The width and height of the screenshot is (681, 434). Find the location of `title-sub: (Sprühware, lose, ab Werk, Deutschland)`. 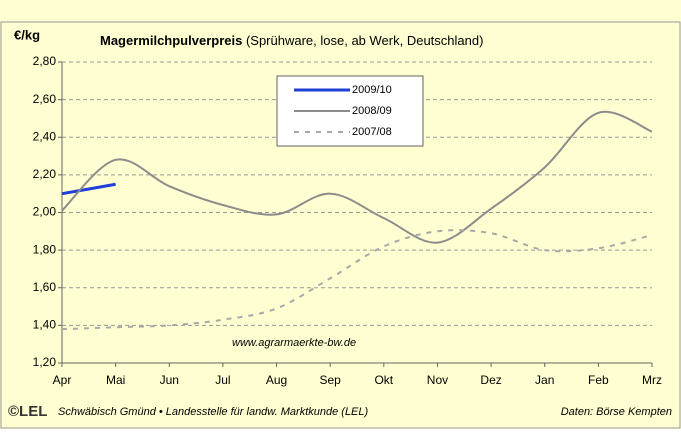

title-sub: (Sprühware, lose, ab Werk, Deutschland) is located at coordinates (364, 40).